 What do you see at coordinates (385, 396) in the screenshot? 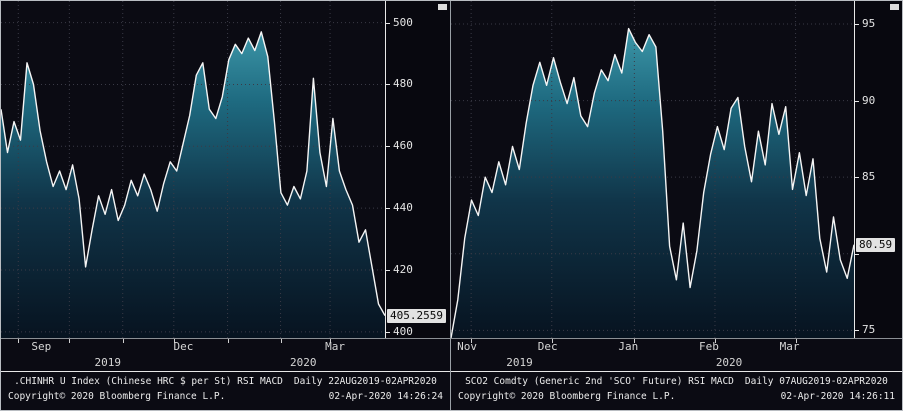
I see `timestamp: 02-Apr-2020 14:26:24` at bounding box center [385, 396].